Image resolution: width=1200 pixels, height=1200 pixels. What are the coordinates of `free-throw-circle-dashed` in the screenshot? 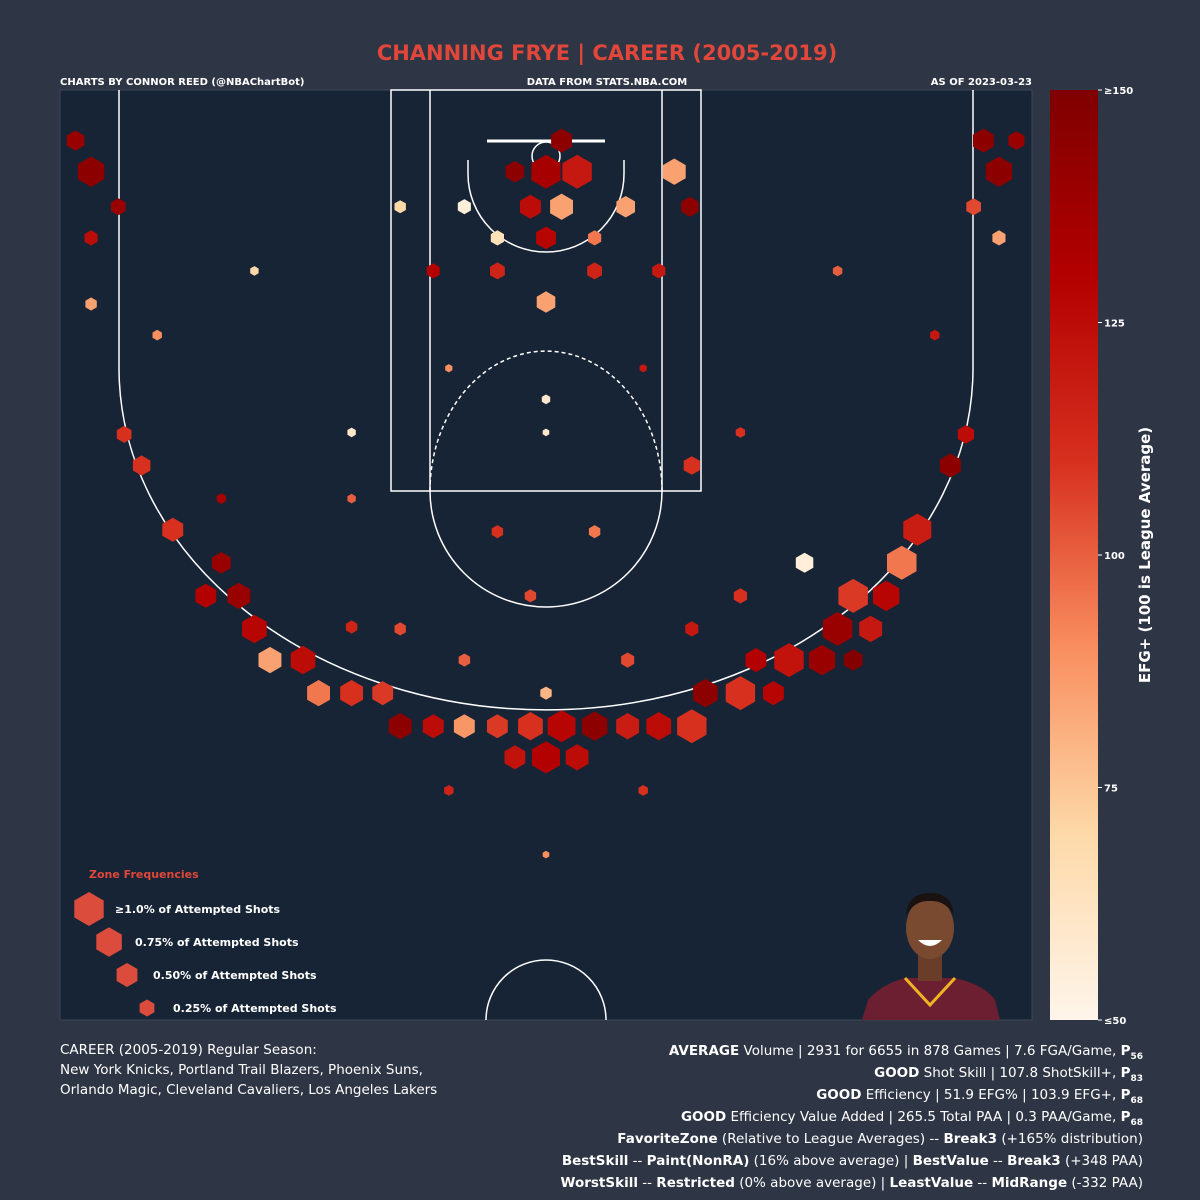 It's located at (546, 421).